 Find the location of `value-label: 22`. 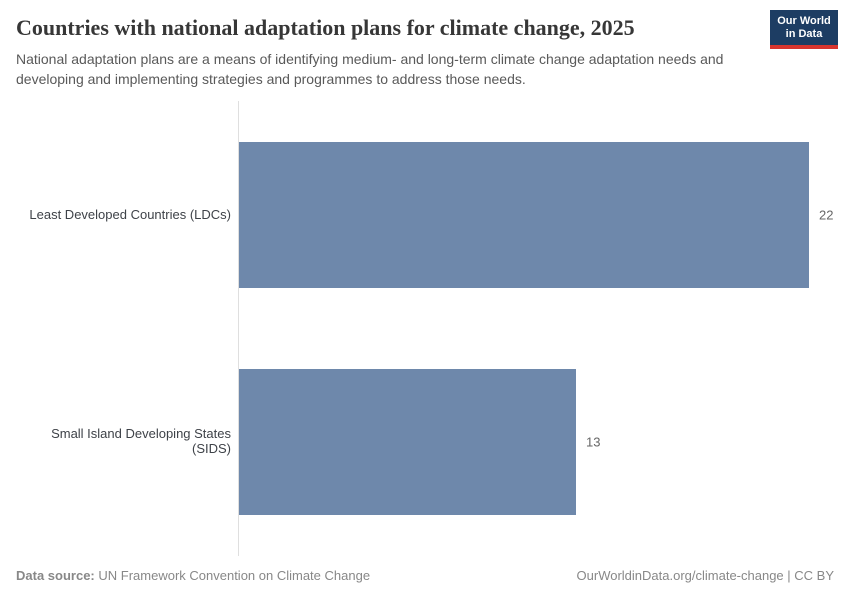

value-label: 22 is located at coordinates (826, 215).